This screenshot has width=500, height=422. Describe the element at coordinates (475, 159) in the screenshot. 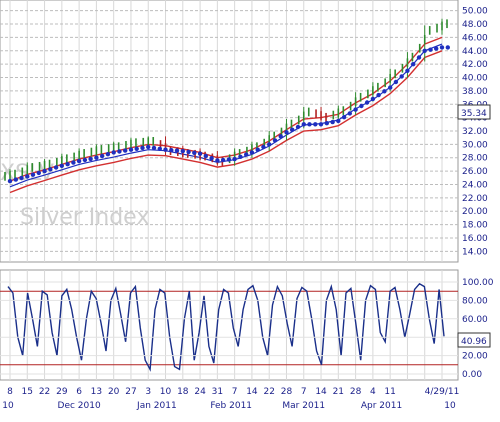

I see `price-y-tick-label: 28.00` at that location.